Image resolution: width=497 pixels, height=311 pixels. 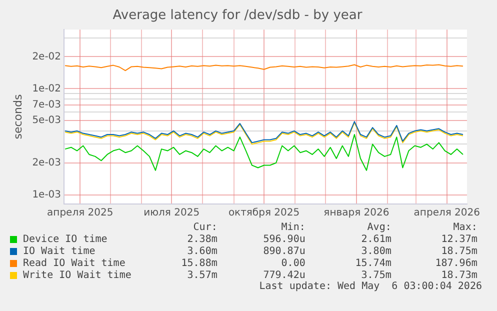 I want to click on text: 2.38m, so click(x=202, y=240).